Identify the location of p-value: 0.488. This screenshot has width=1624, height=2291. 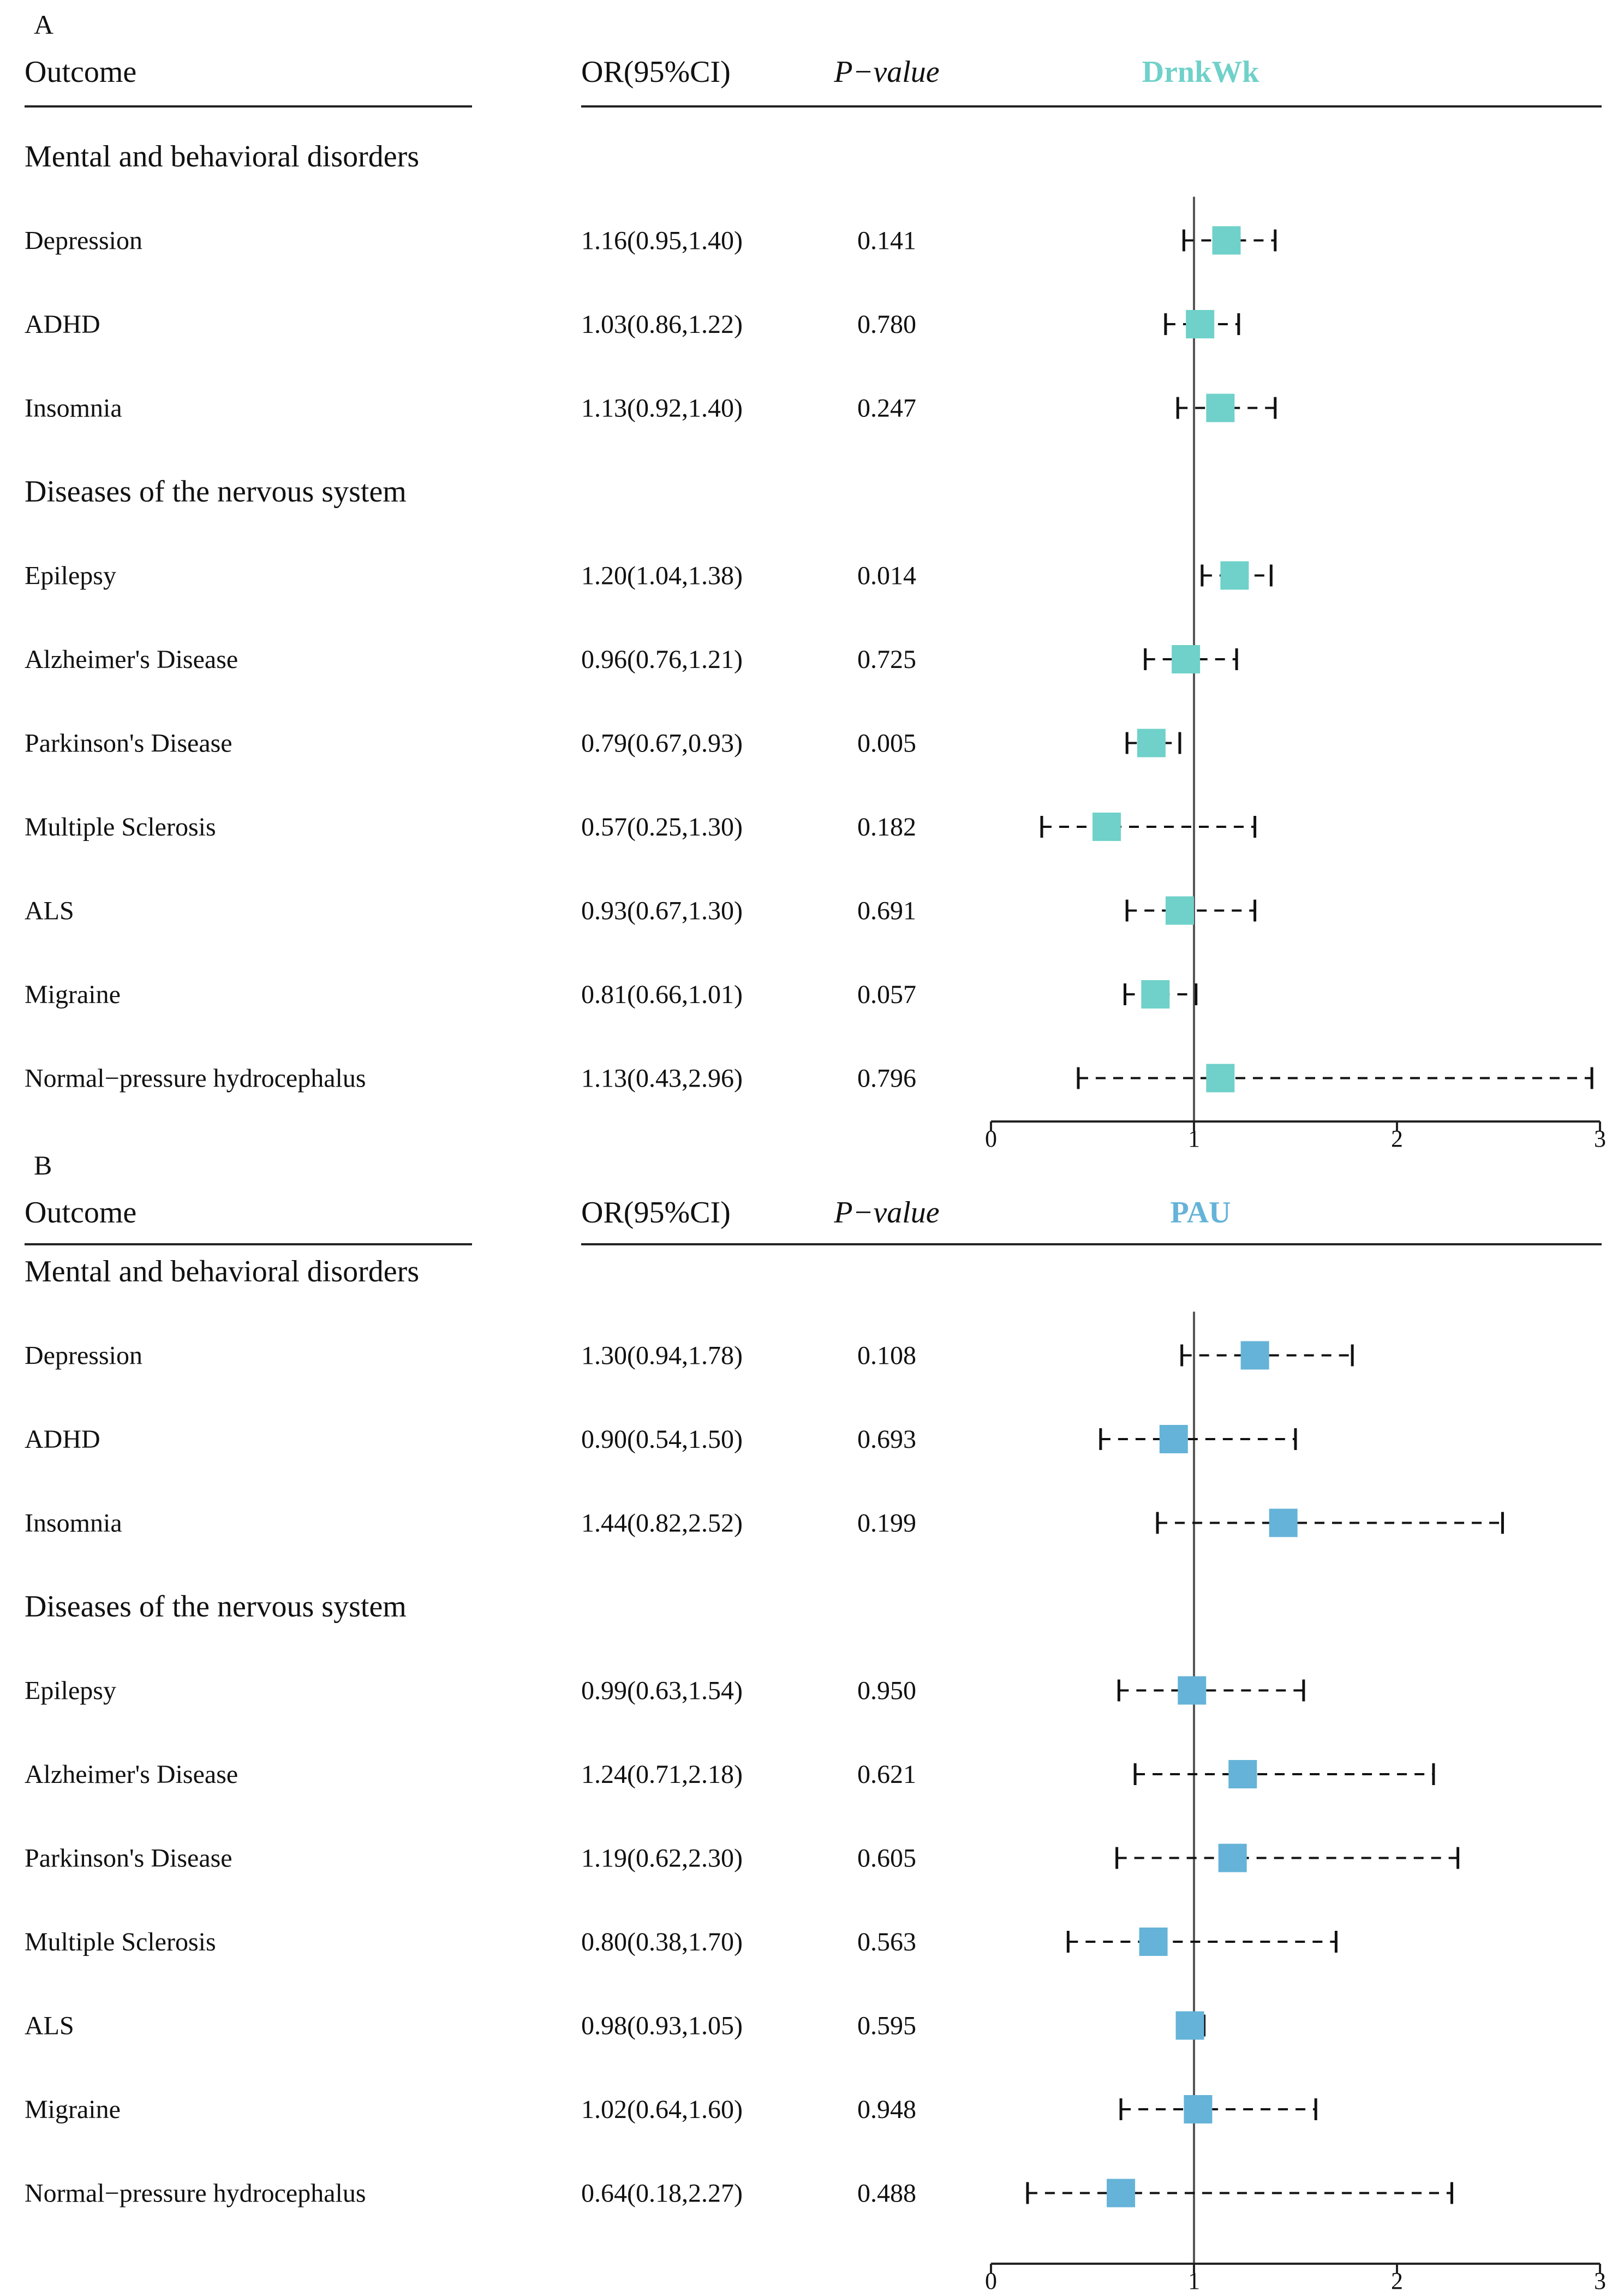
(886, 2194).